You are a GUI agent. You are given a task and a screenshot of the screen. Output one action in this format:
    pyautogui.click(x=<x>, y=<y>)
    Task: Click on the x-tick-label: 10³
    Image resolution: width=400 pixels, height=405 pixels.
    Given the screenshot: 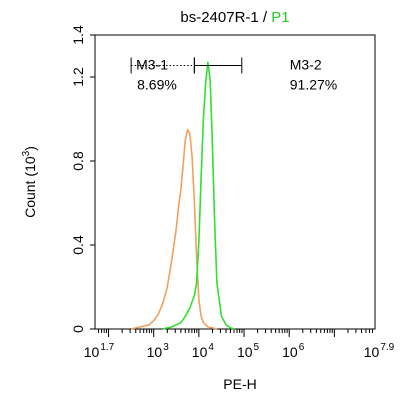 What is the action you would take?
    pyautogui.click(x=158, y=351)
    